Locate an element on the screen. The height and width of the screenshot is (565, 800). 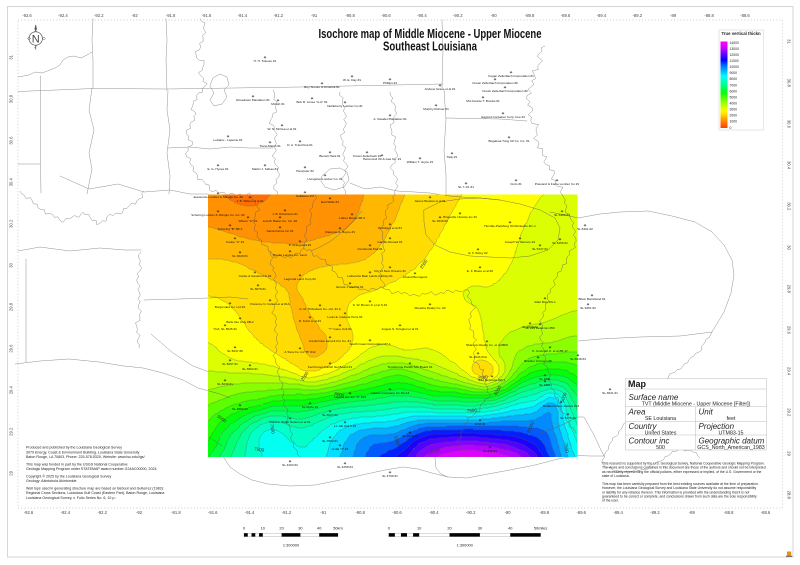
svg-text: Surface name is located at coordinates (654, 397).